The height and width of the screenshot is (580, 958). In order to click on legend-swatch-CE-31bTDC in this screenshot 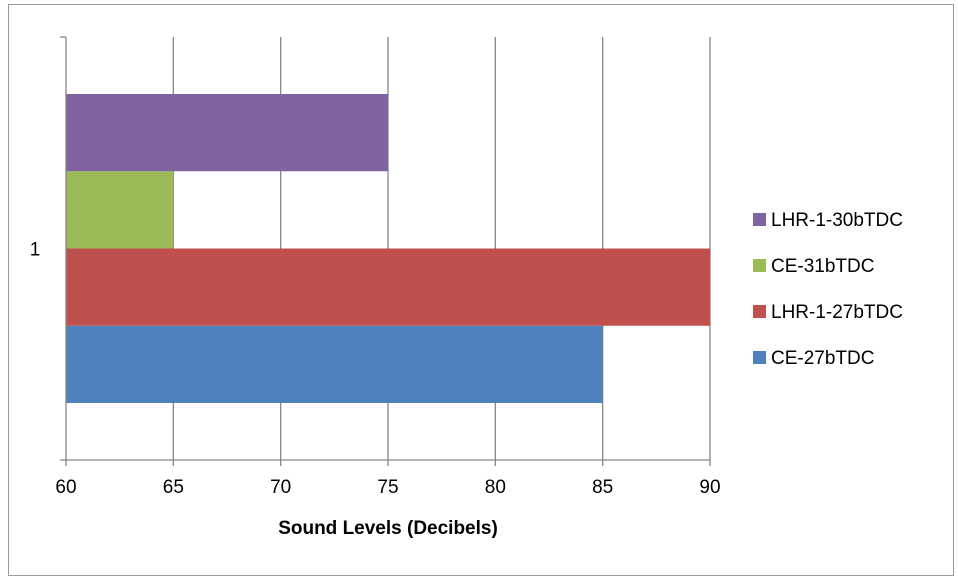, I will do `click(759, 265)`.